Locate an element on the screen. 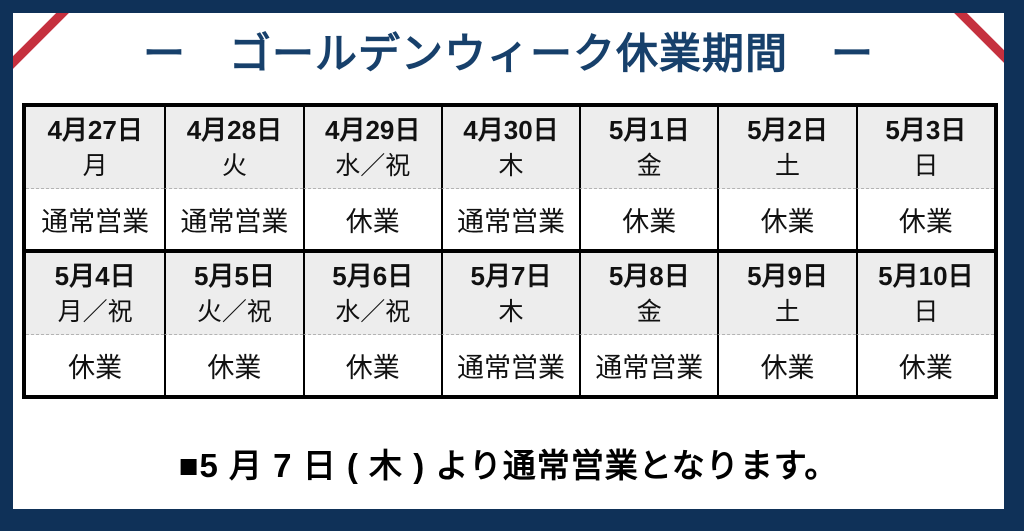  weekday-label: 月／祝 is located at coordinates (95, 311).